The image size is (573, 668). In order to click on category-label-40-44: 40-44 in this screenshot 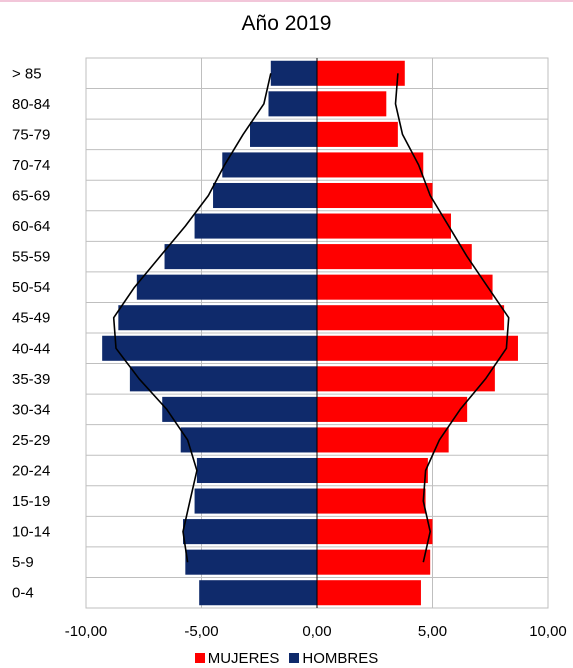, I will do `click(31, 348)`.